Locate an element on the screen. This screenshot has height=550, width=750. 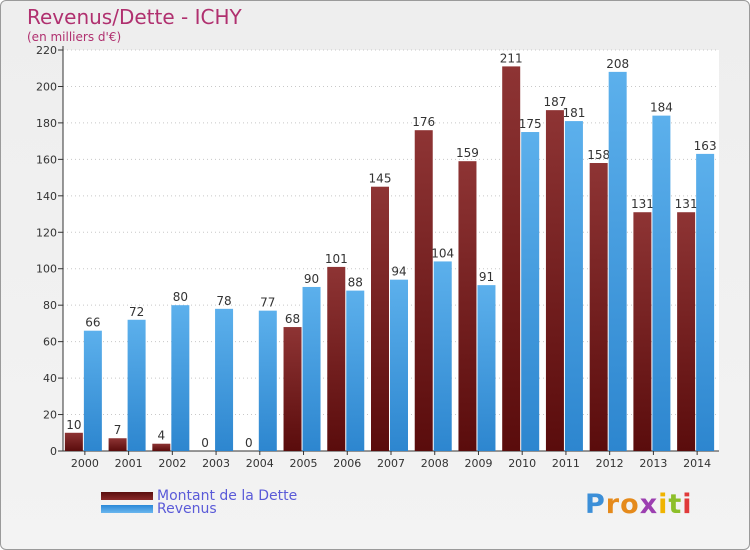
logo-letter: o is located at coordinates (630, 504).